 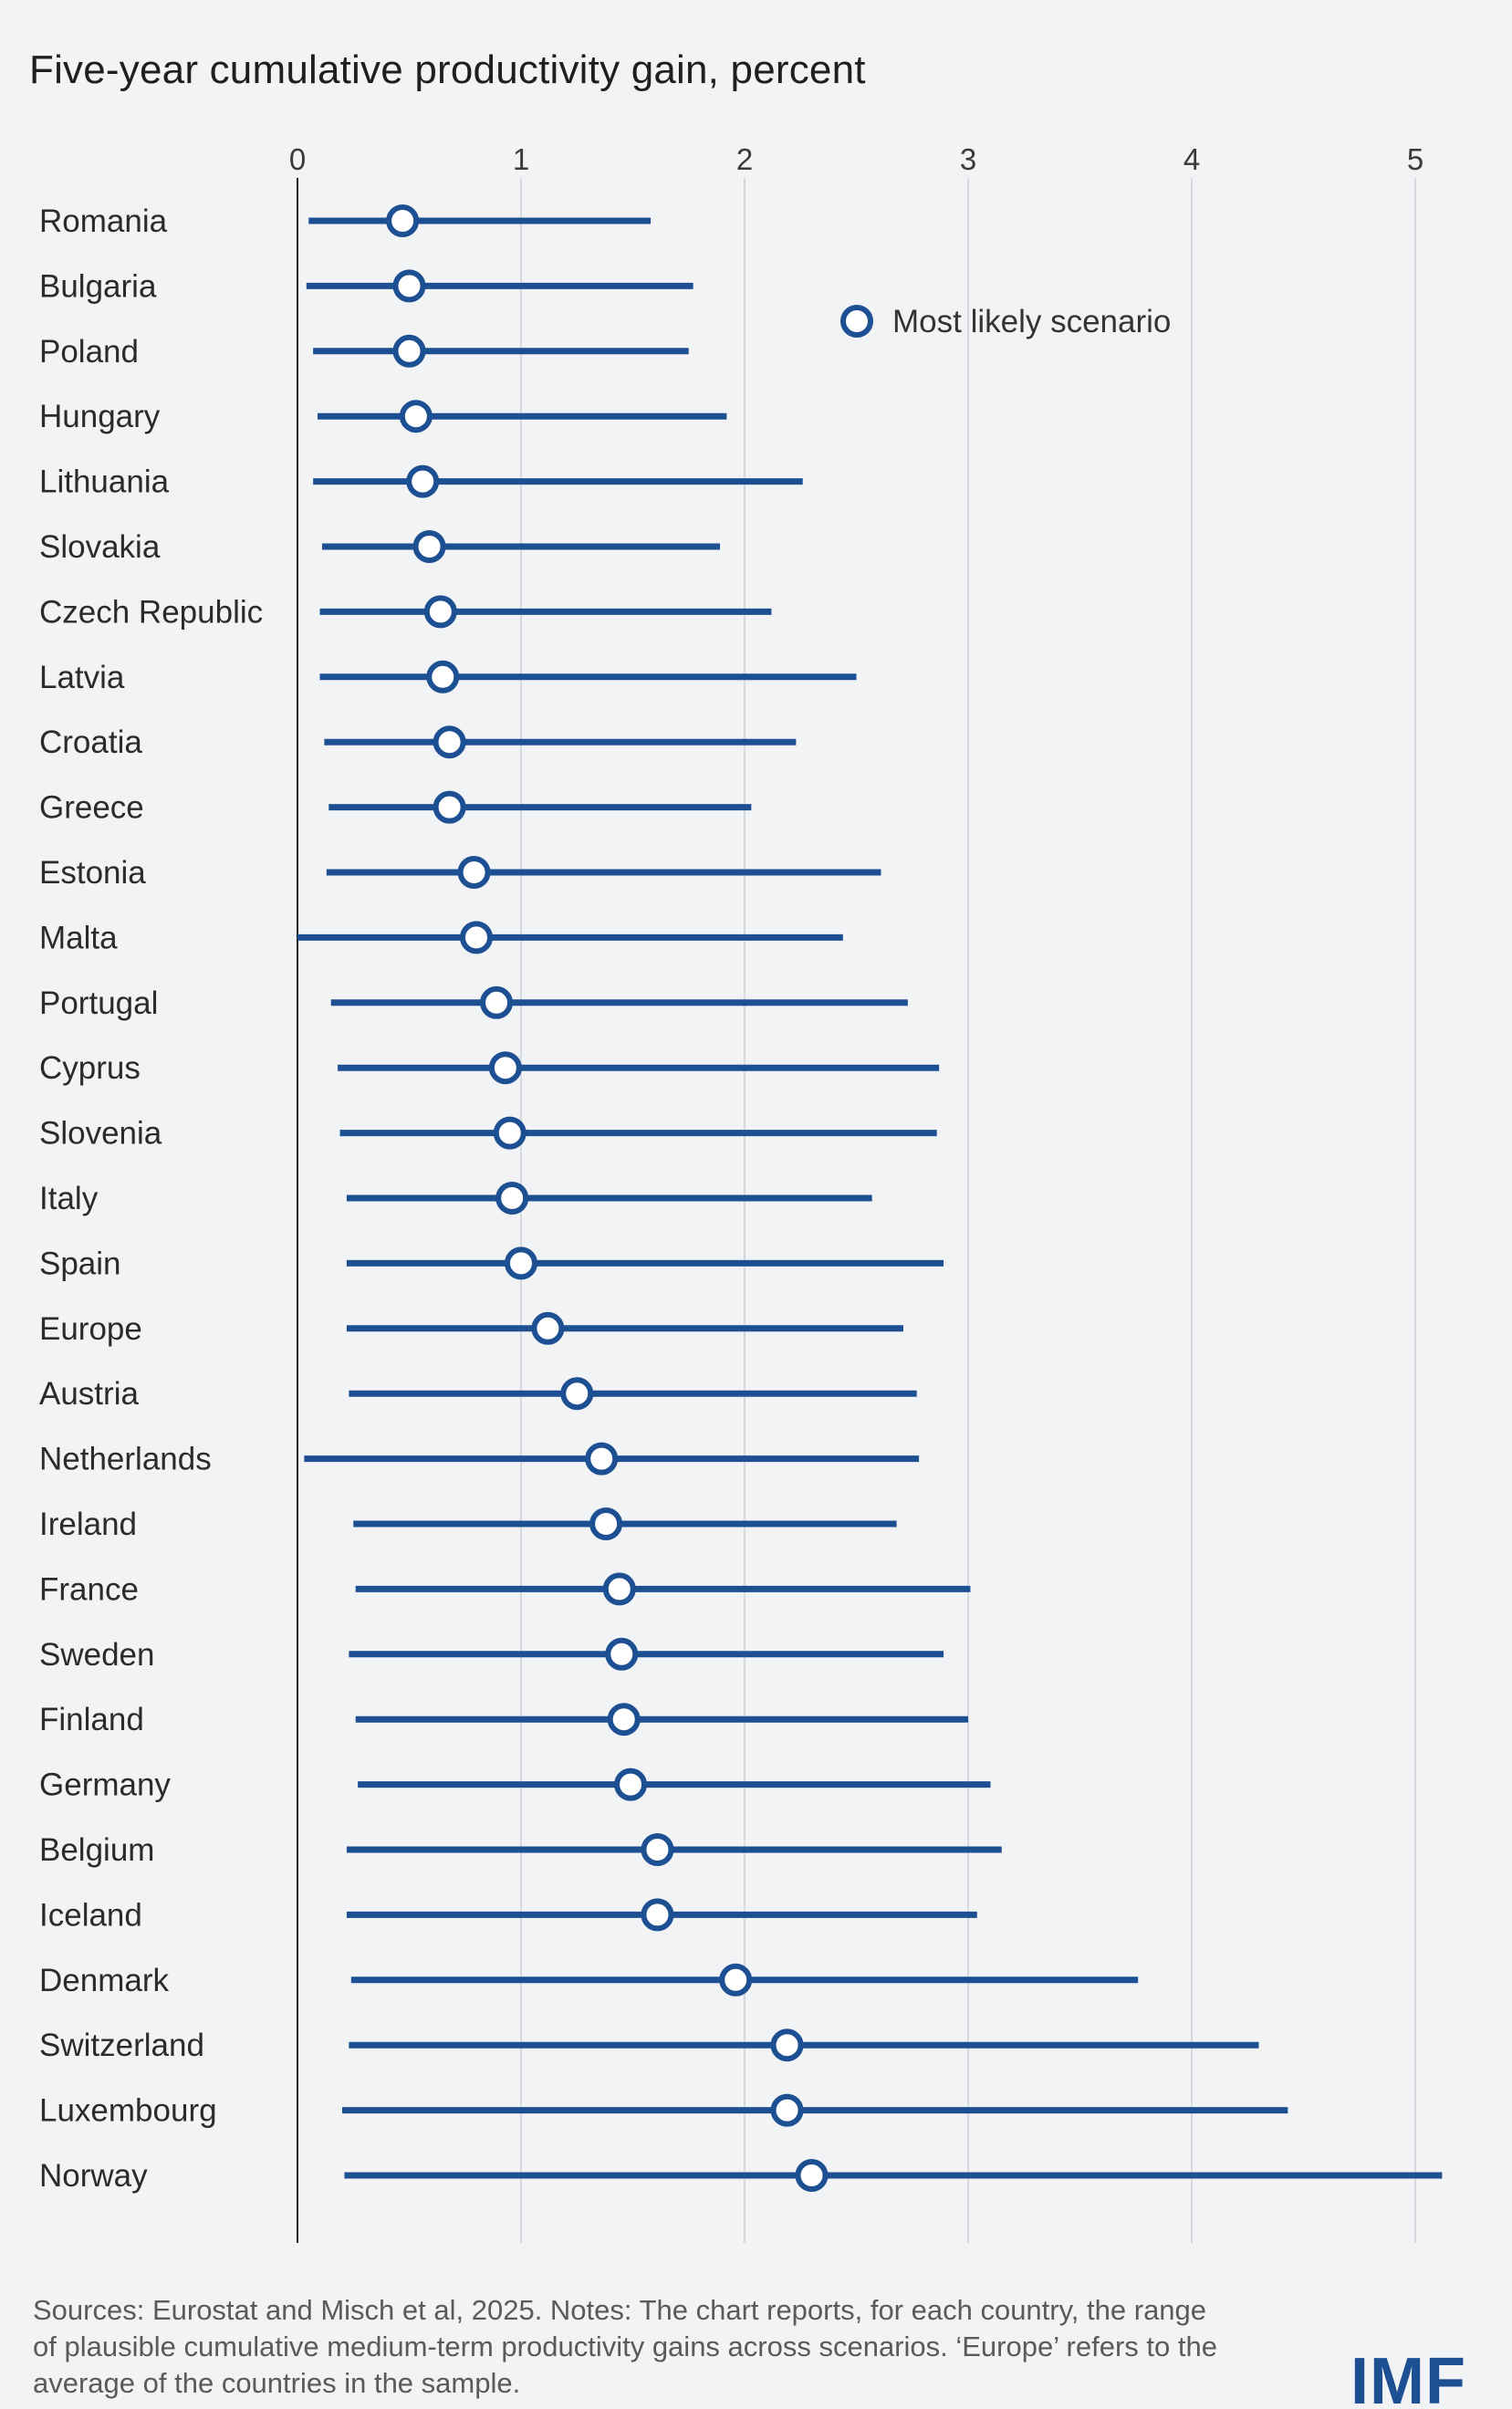 What do you see at coordinates (89, 352) in the screenshot?
I see `country-label: Poland` at bounding box center [89, 352].